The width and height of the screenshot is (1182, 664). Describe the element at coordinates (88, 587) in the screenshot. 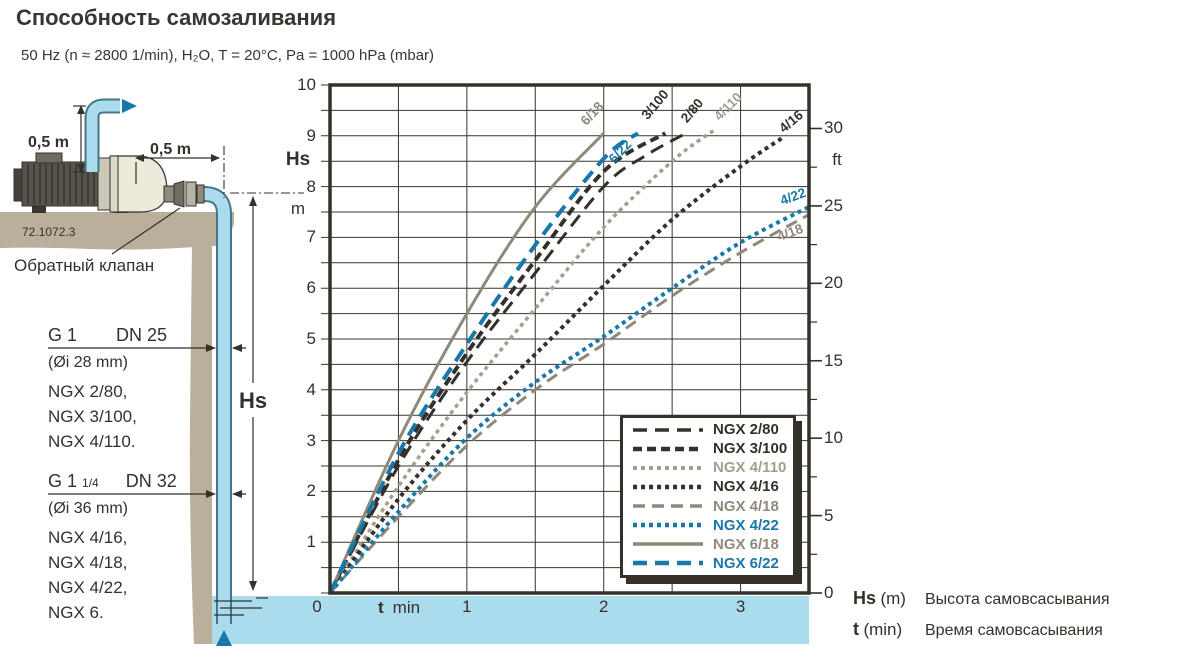

I see `model-name: NGX 4/22,` at that location.